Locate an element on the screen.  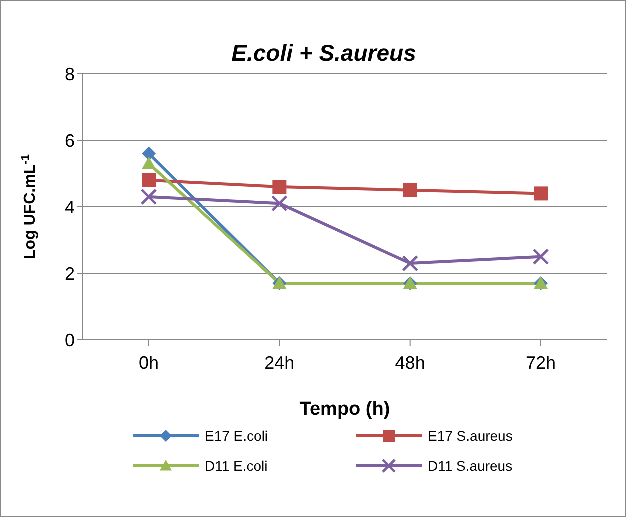
x-tick-label: 72h is located at coordinates (541, 362).